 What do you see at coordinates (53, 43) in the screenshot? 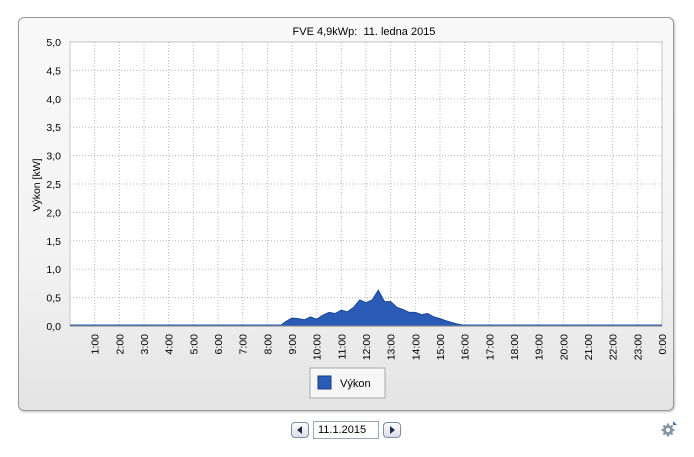
I see `y-tick-label: 5,0` at bounding box center [53, 43].